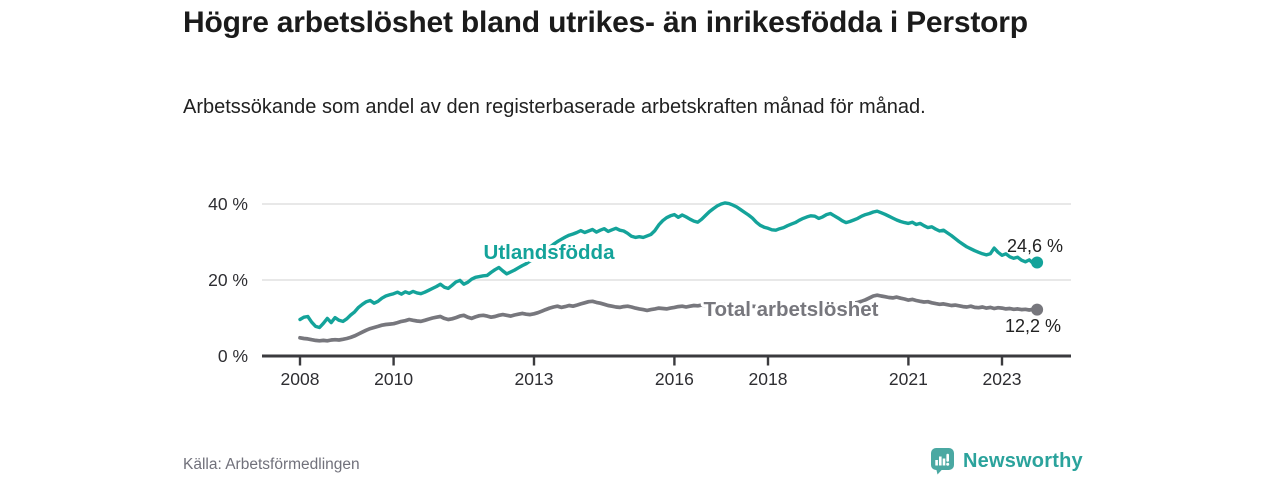 Image resolution: width=1280 pixels, height=480 pixels. I want to click on series-end-label-utlandsfodda: 24,6 %, so click(1035, 246).